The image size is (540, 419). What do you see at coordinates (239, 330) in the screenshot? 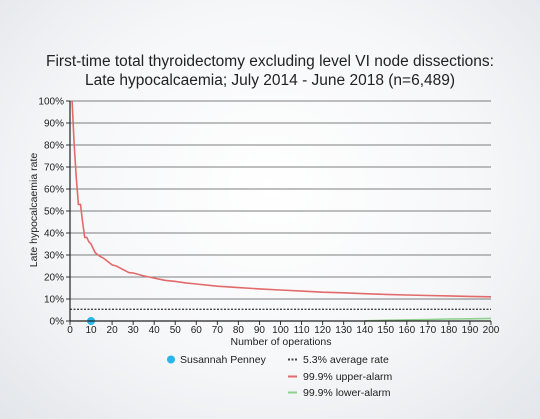
I see `x-tick-label: 80` at bounding box center [239, 330].